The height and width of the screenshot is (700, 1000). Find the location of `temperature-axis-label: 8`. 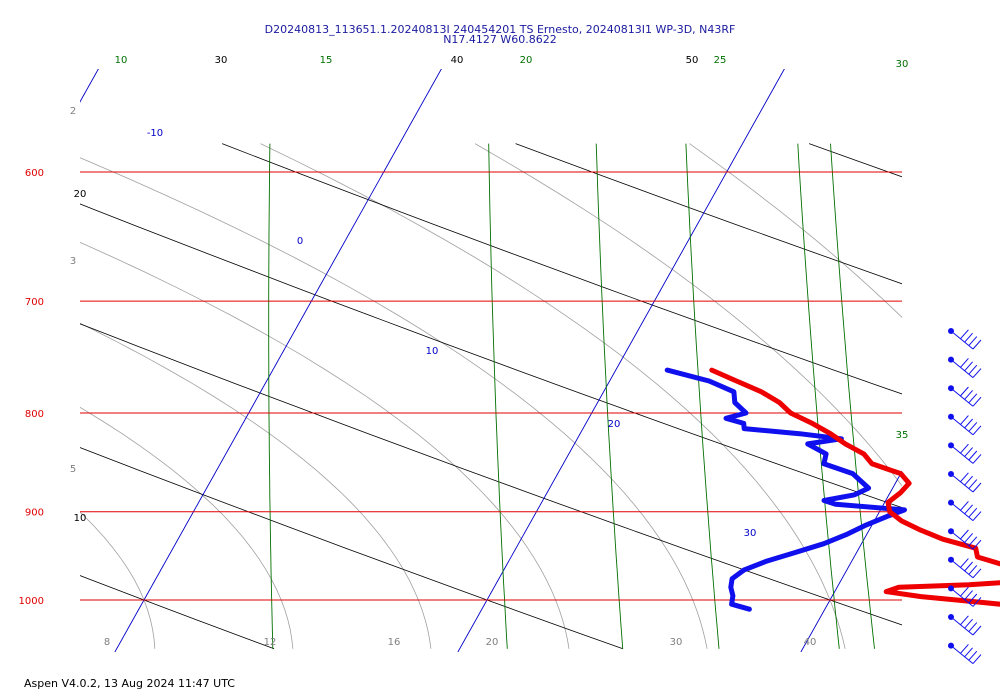

temperature-axis-label: 8 is located at coordinates (107, 642).